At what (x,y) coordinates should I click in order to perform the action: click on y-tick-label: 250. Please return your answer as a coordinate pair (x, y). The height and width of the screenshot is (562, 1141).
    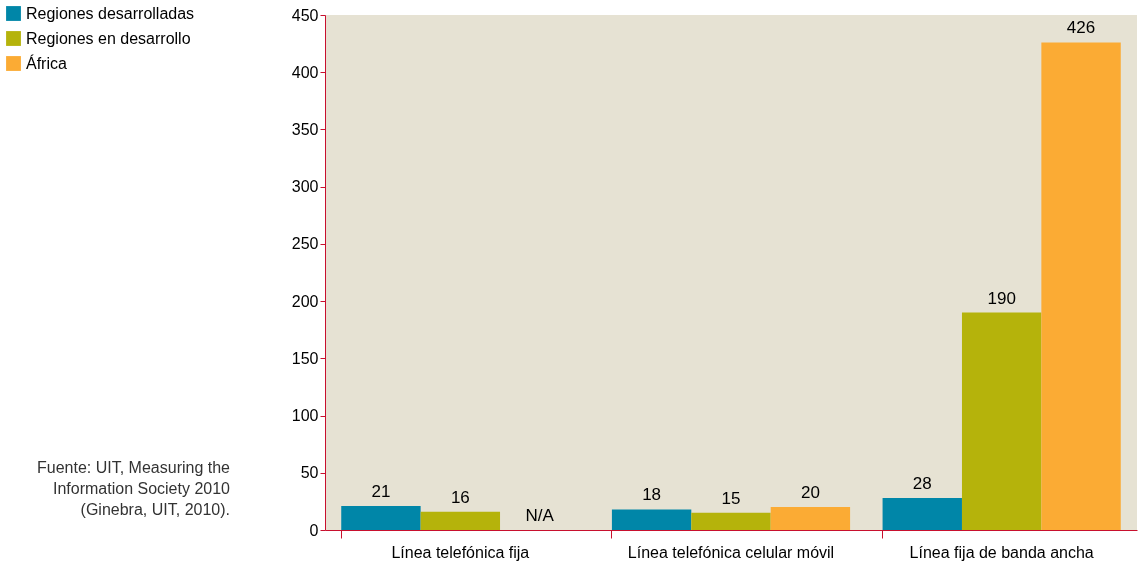
    Looking at the image, I should click on (305, 244).